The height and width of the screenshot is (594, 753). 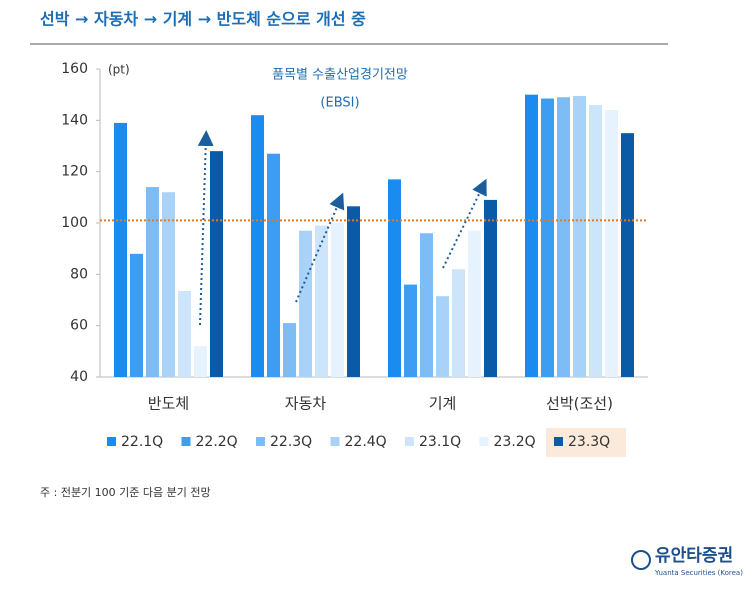 What do you see at coordinates (203, 19) in the screenshot?
I see `page-title: 선박 → 자동차 → 기계 → 반도체 순으로 개선 중` at bounding box center [203, 19].